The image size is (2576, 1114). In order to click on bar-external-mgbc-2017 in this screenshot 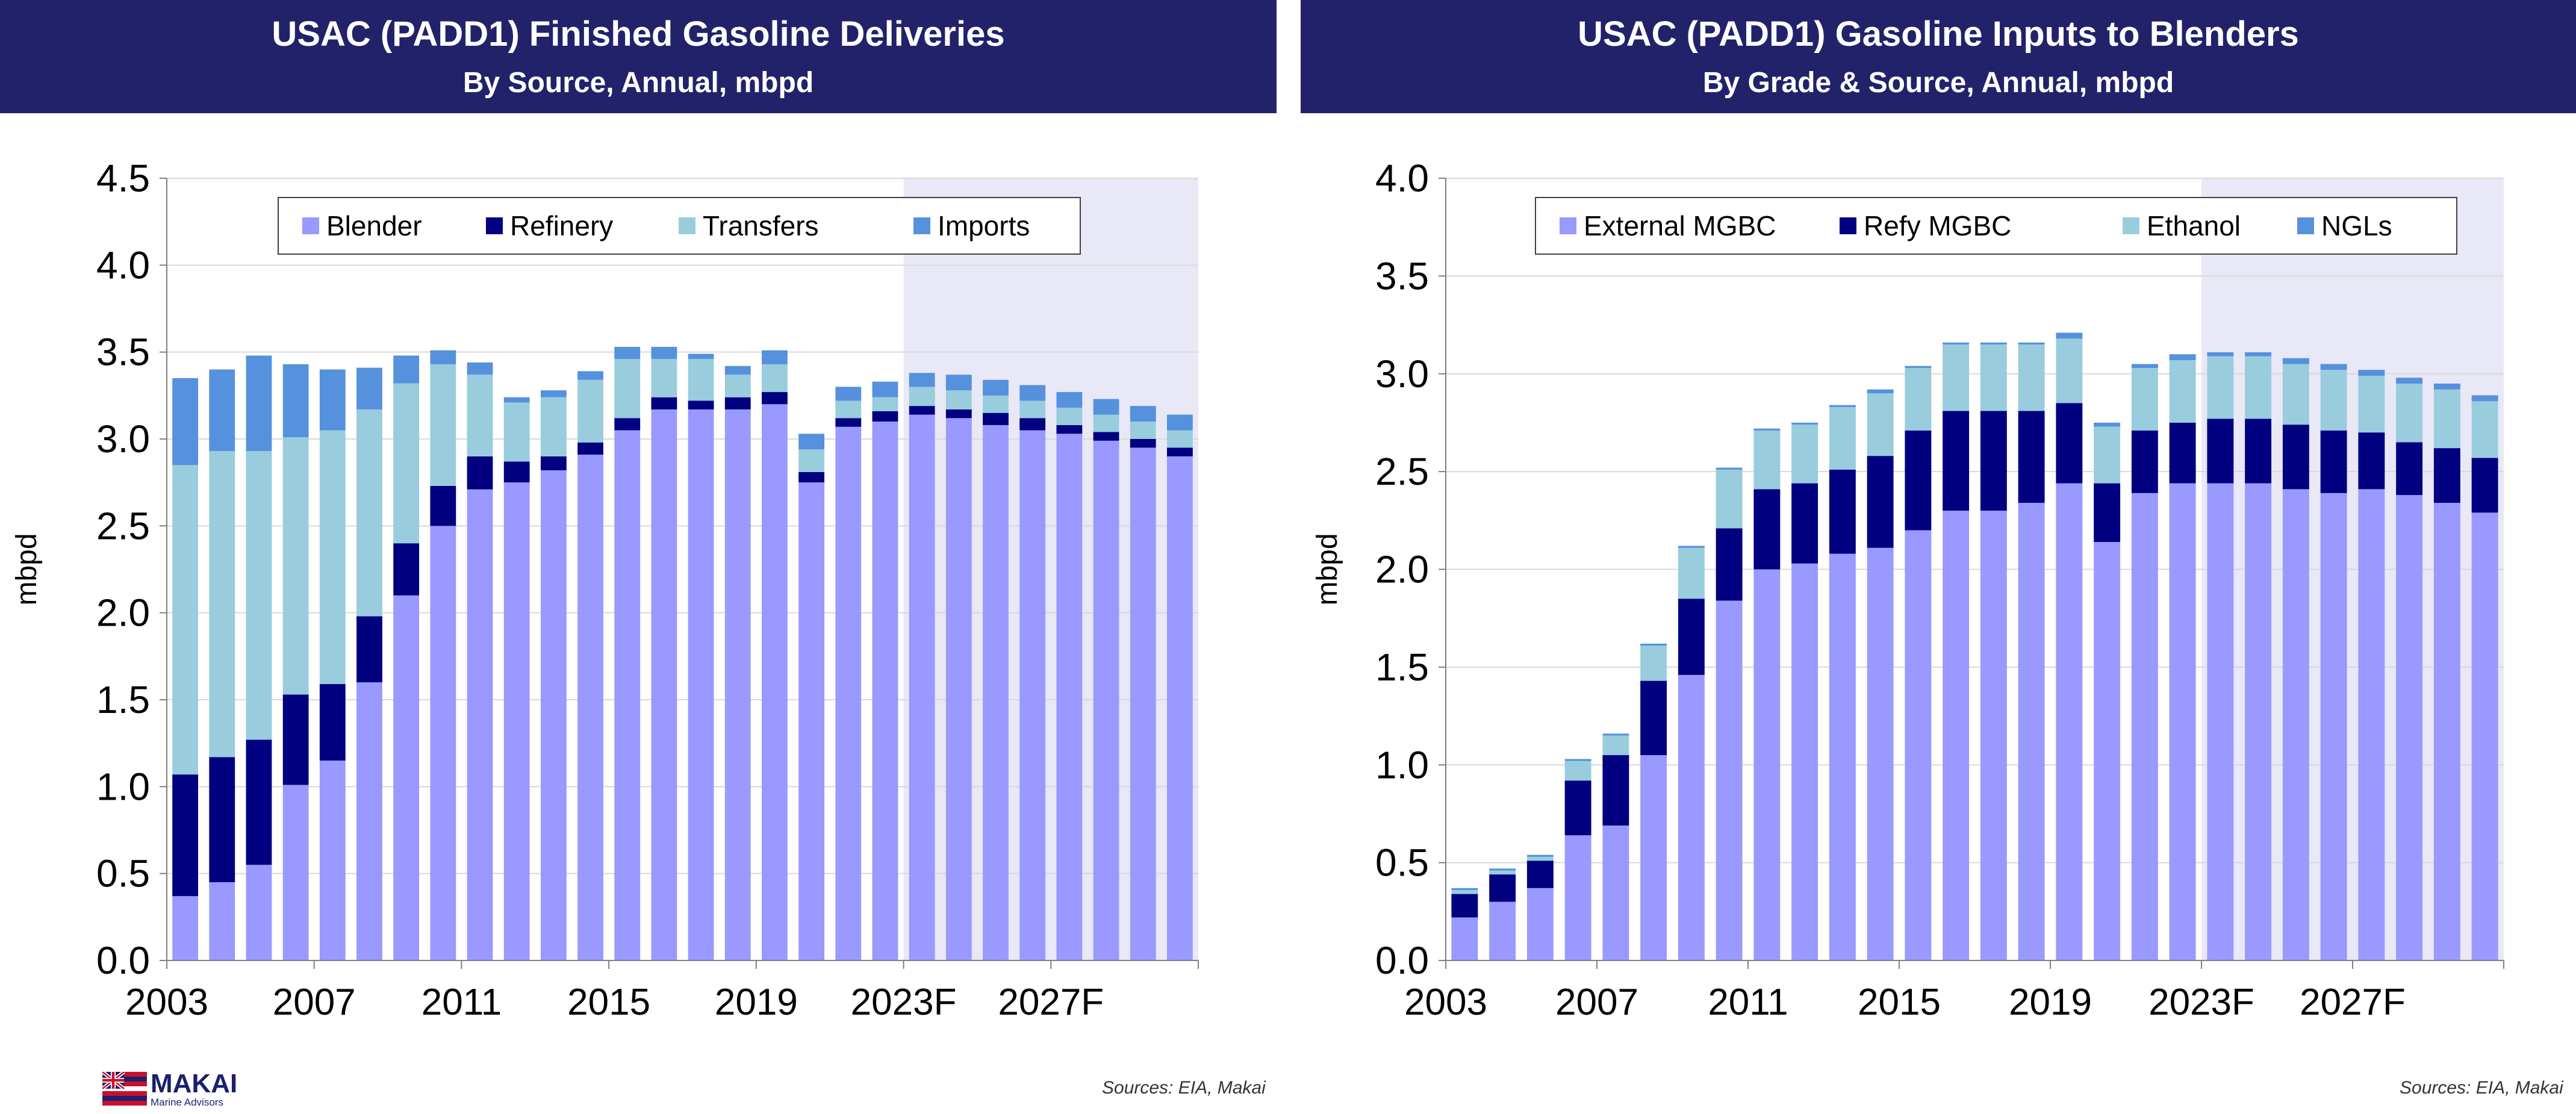, I will do `click(1994, 735)`.